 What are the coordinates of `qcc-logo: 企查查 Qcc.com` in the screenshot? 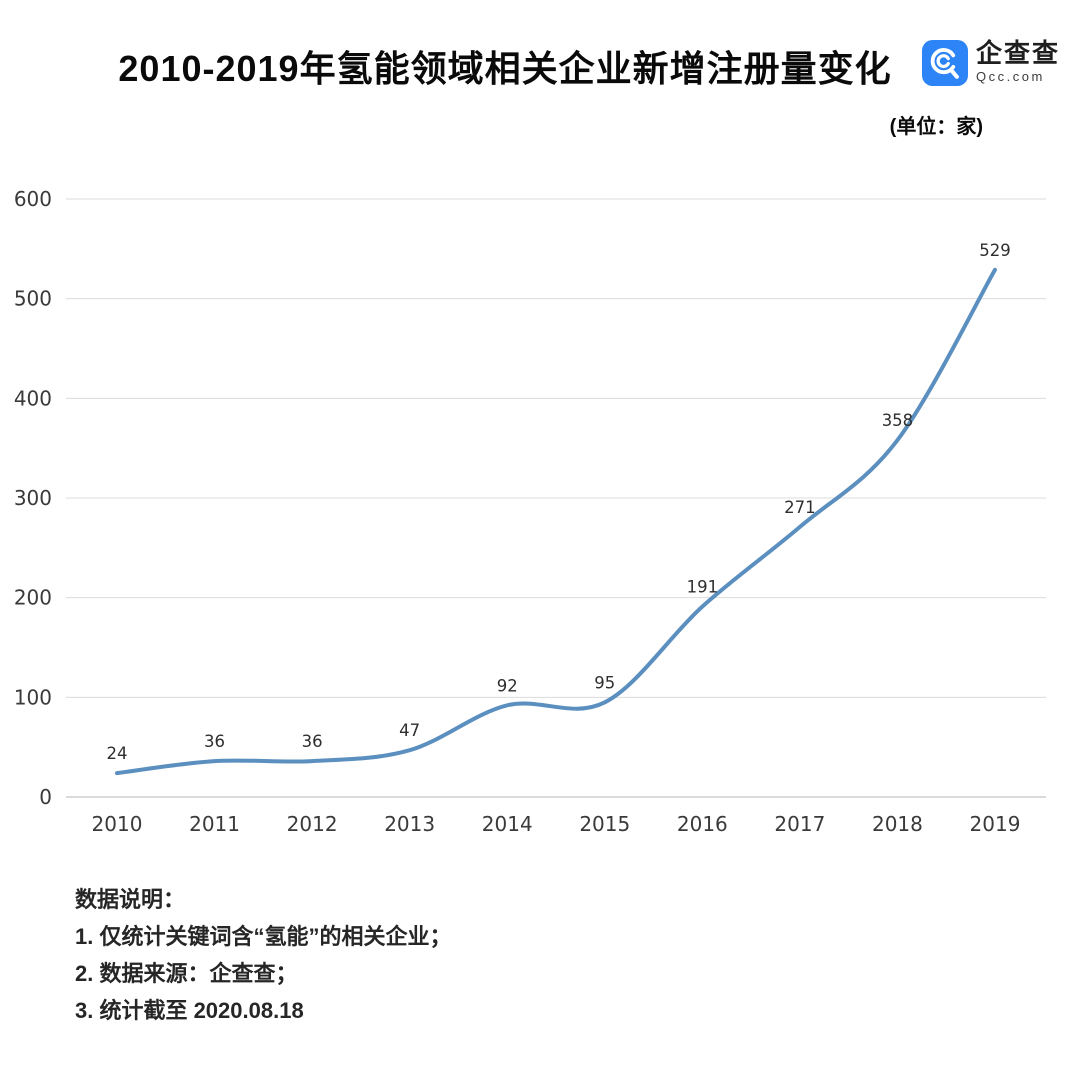 It's located at (990, 62).